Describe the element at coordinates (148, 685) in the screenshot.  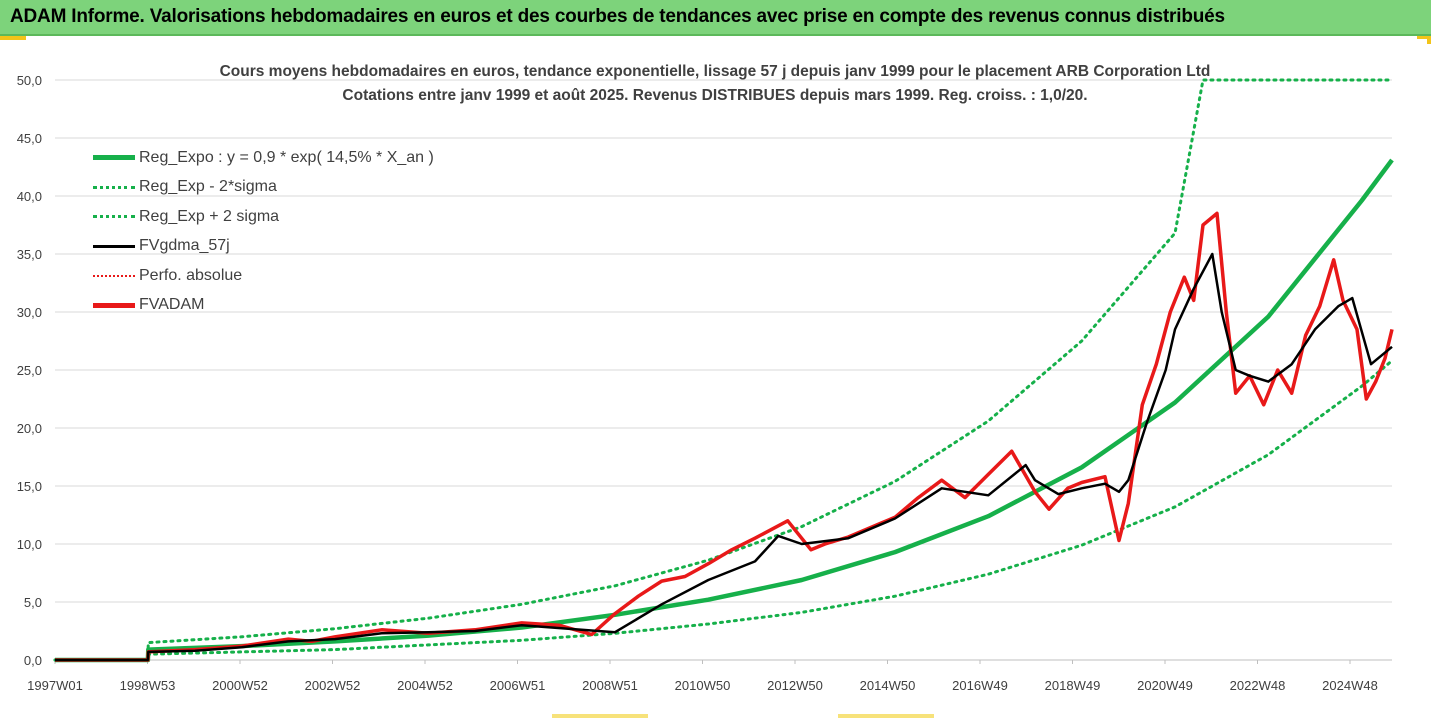
I see `x-tick-label: 1998W53` at that location.